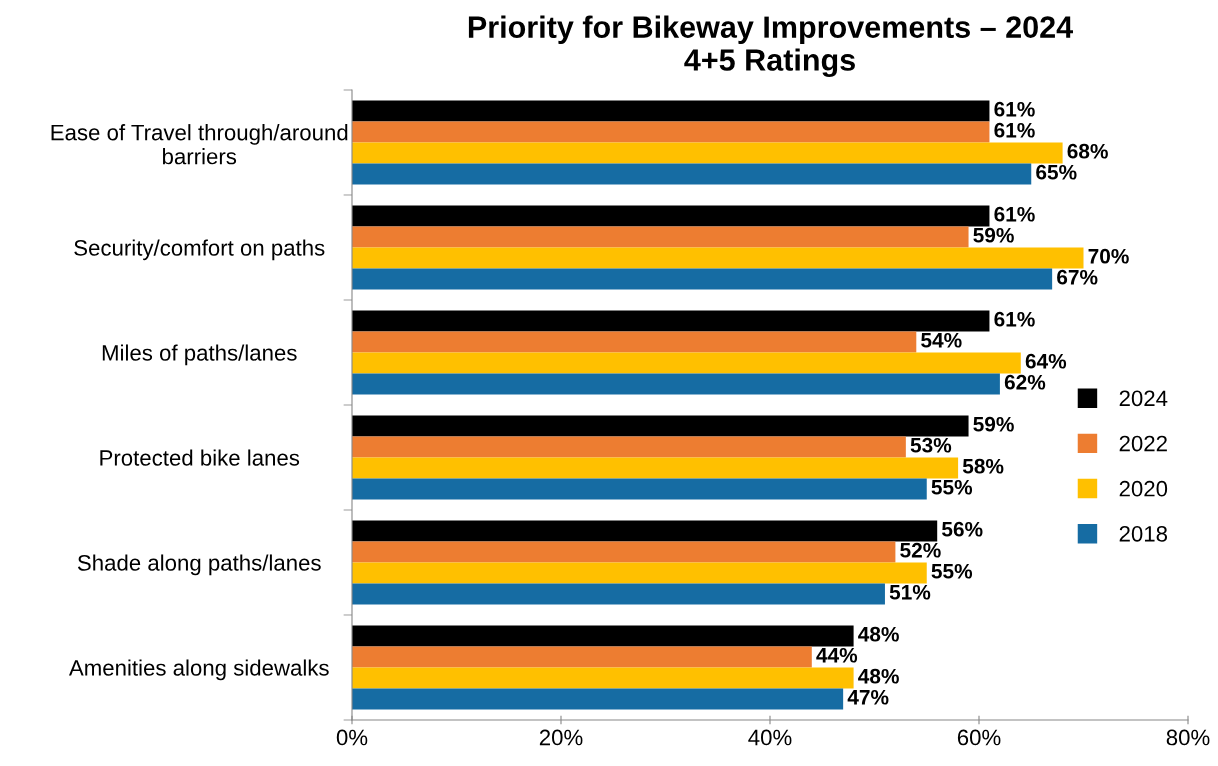  I want to click on y-tick-label: Miles of paths/lanes, so click(199, 355).